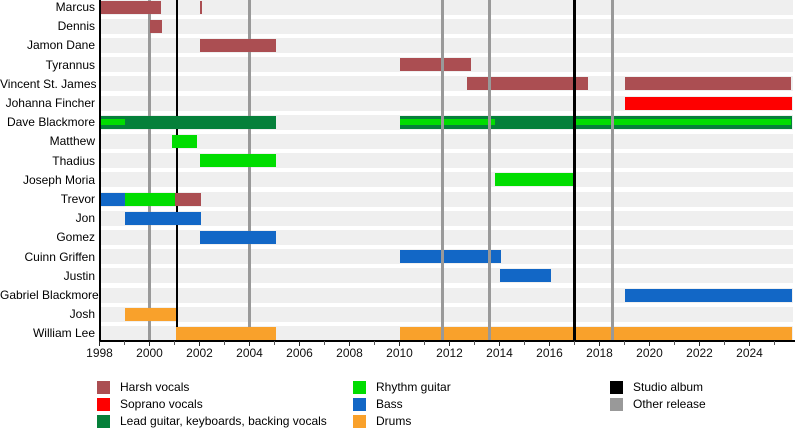 Image resolution: width=800 pixels, height=433 pixels. I want to click on member-label-marcus: Marcus, so click(75, 7).